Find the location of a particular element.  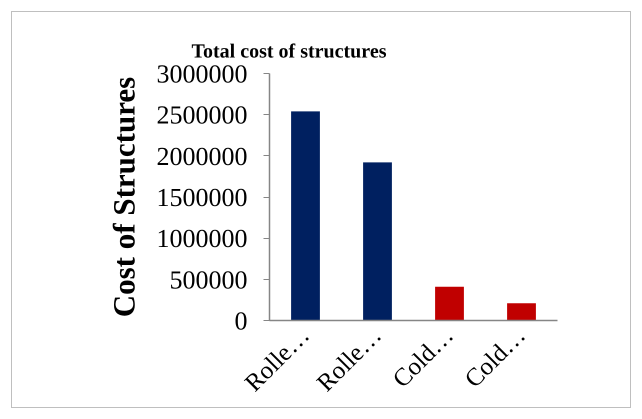

y-tick-label: 500000 is located at coordinates (209, 279).